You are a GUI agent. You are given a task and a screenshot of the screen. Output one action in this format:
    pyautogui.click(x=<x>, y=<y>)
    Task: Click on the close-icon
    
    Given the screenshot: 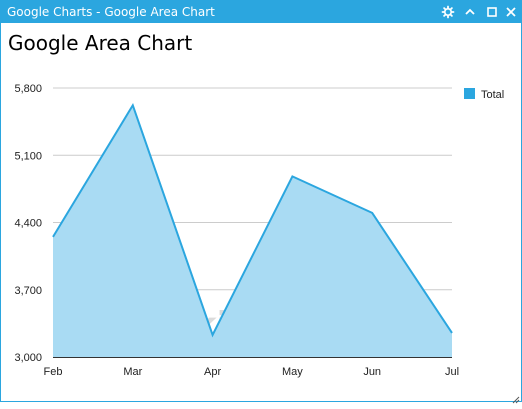 What is the action you would take?
    pyautogui.click(x=511, y=12)
    